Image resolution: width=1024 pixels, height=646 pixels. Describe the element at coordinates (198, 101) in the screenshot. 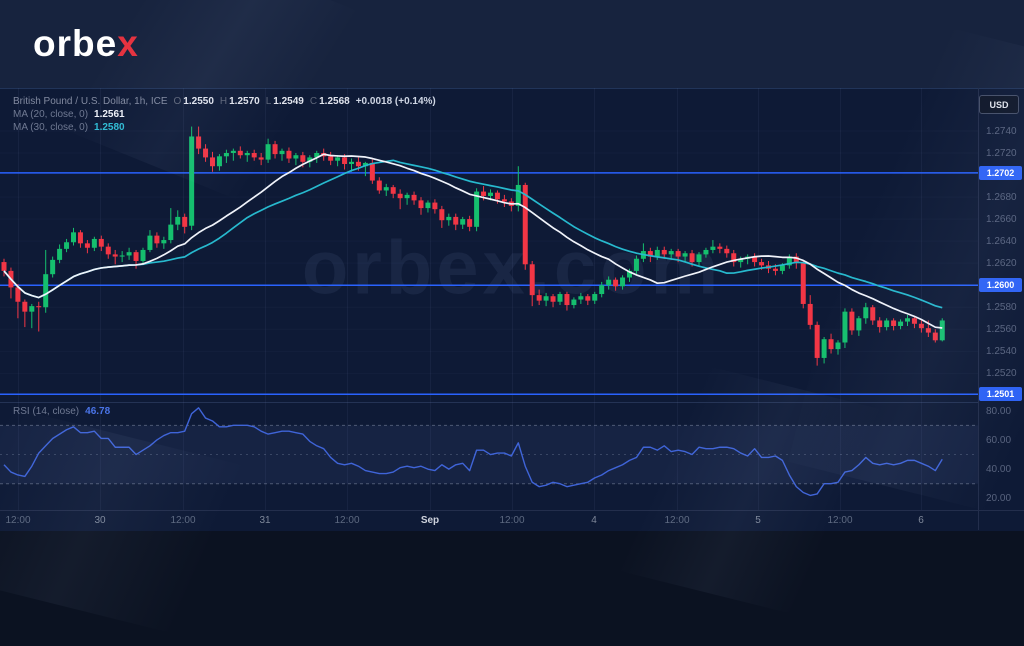

I see `open-value: 1.2550` at that location.